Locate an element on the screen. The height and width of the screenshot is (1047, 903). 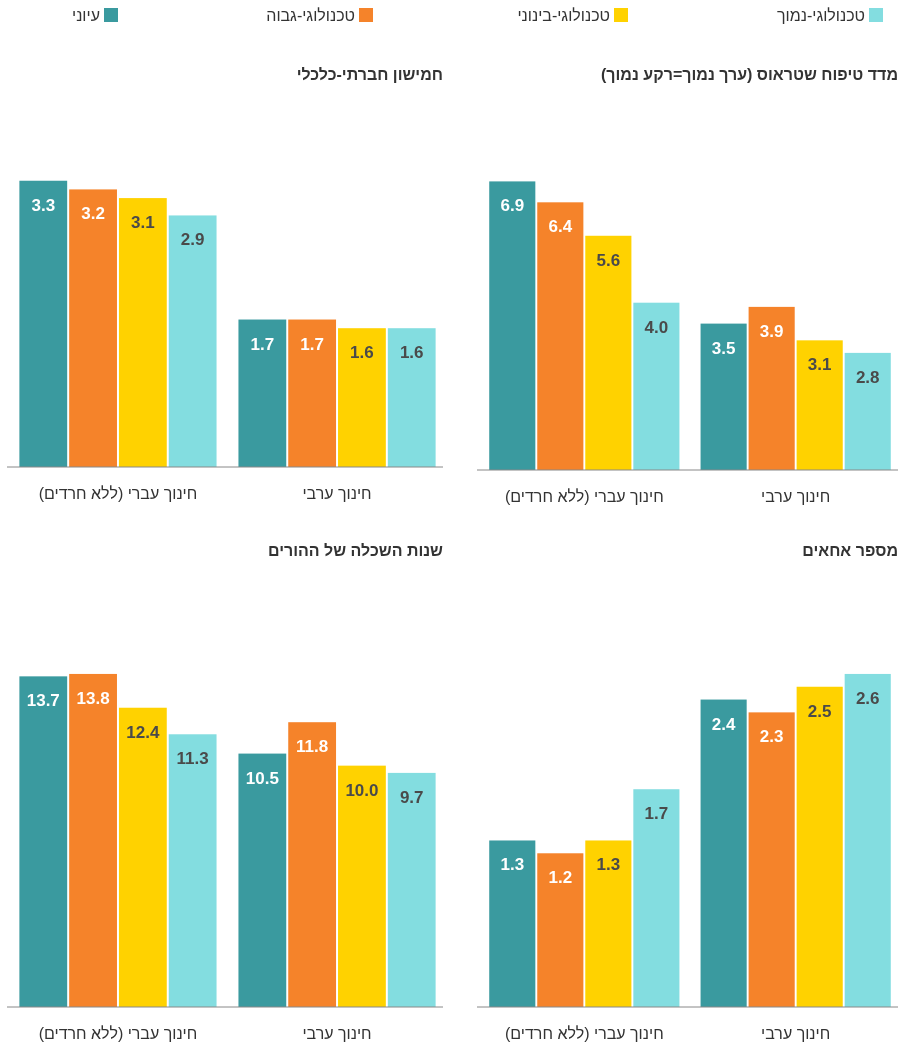
data-label: 3.5 is located at coordinates (723, 348).